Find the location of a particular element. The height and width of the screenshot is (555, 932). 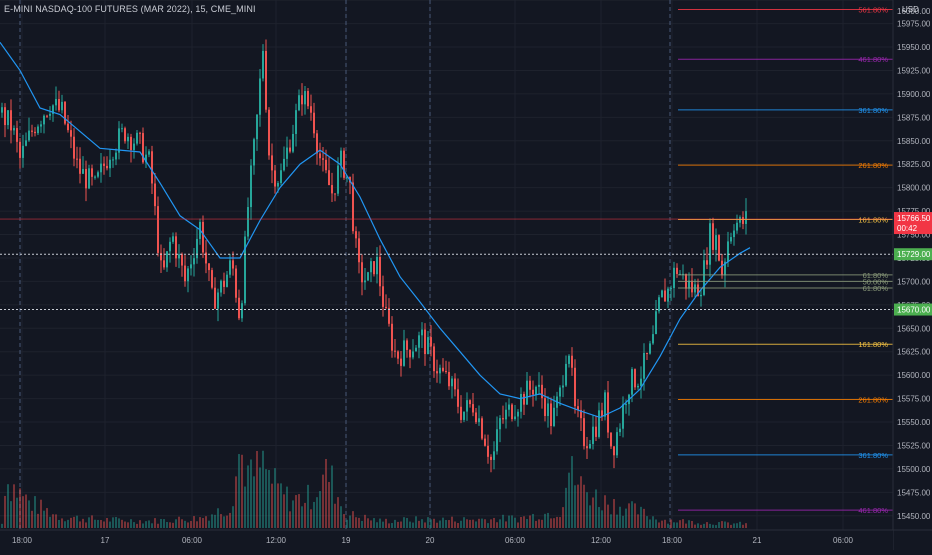

price-tick-label: 15825.00 is located at coordinates (914, 164).